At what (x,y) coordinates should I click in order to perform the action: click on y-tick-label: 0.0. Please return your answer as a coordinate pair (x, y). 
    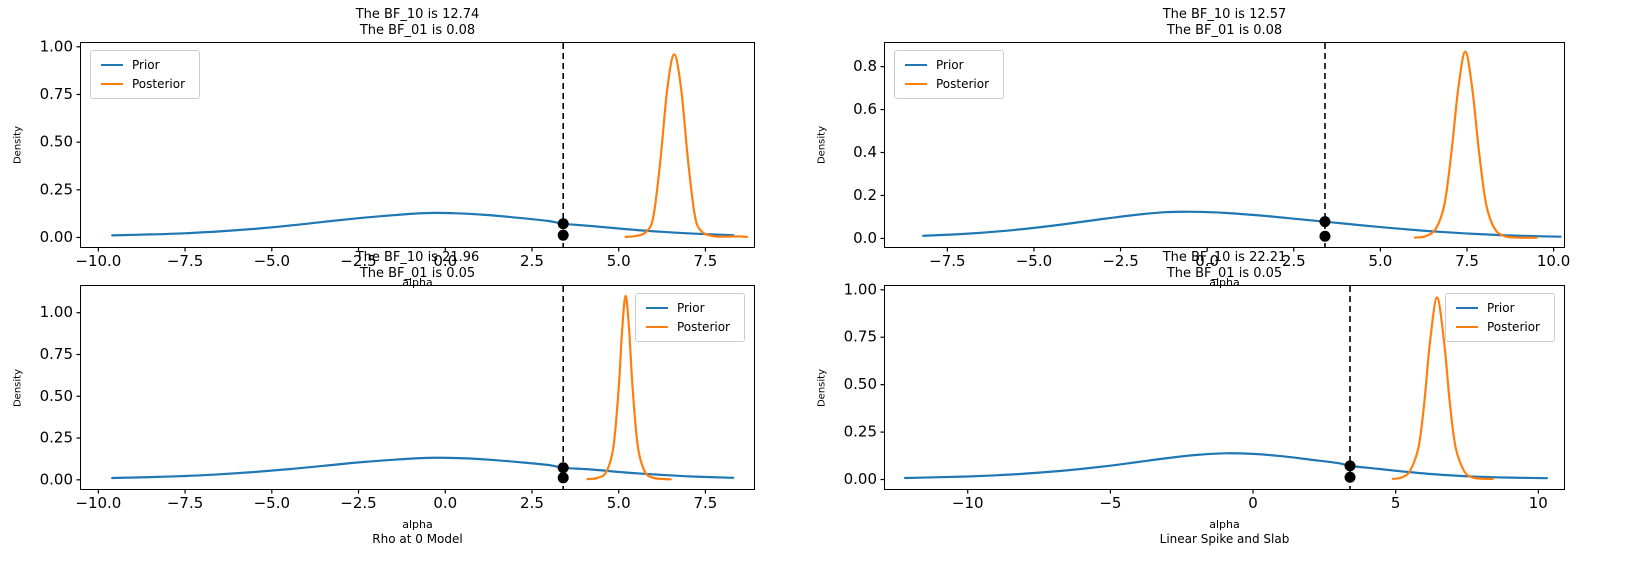
    Looking at the image, I should click on (865, 238).